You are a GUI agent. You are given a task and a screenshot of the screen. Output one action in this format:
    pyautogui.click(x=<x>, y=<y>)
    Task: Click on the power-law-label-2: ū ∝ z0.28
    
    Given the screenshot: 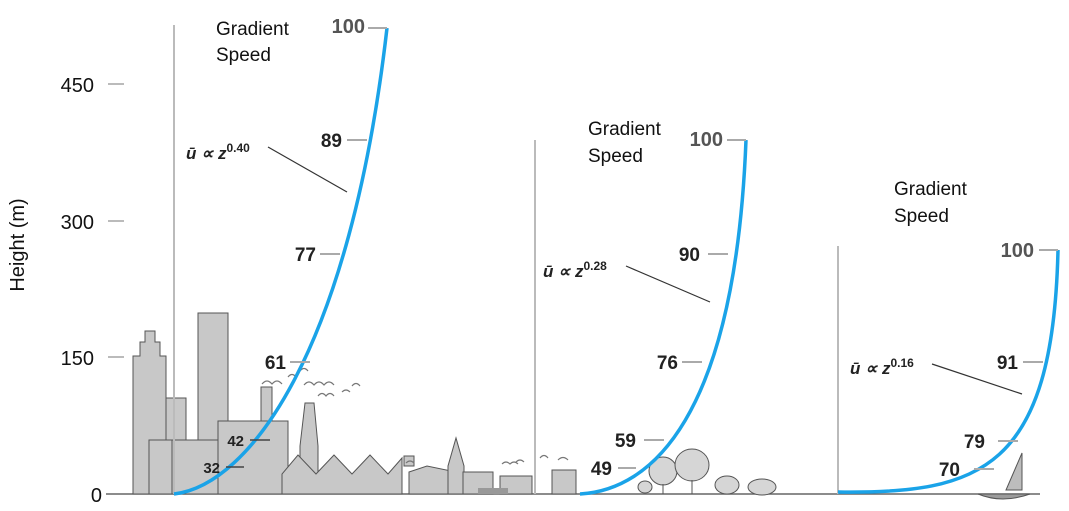 What is the action you would take?
    pyautogui.click(x=575, y=270)
    